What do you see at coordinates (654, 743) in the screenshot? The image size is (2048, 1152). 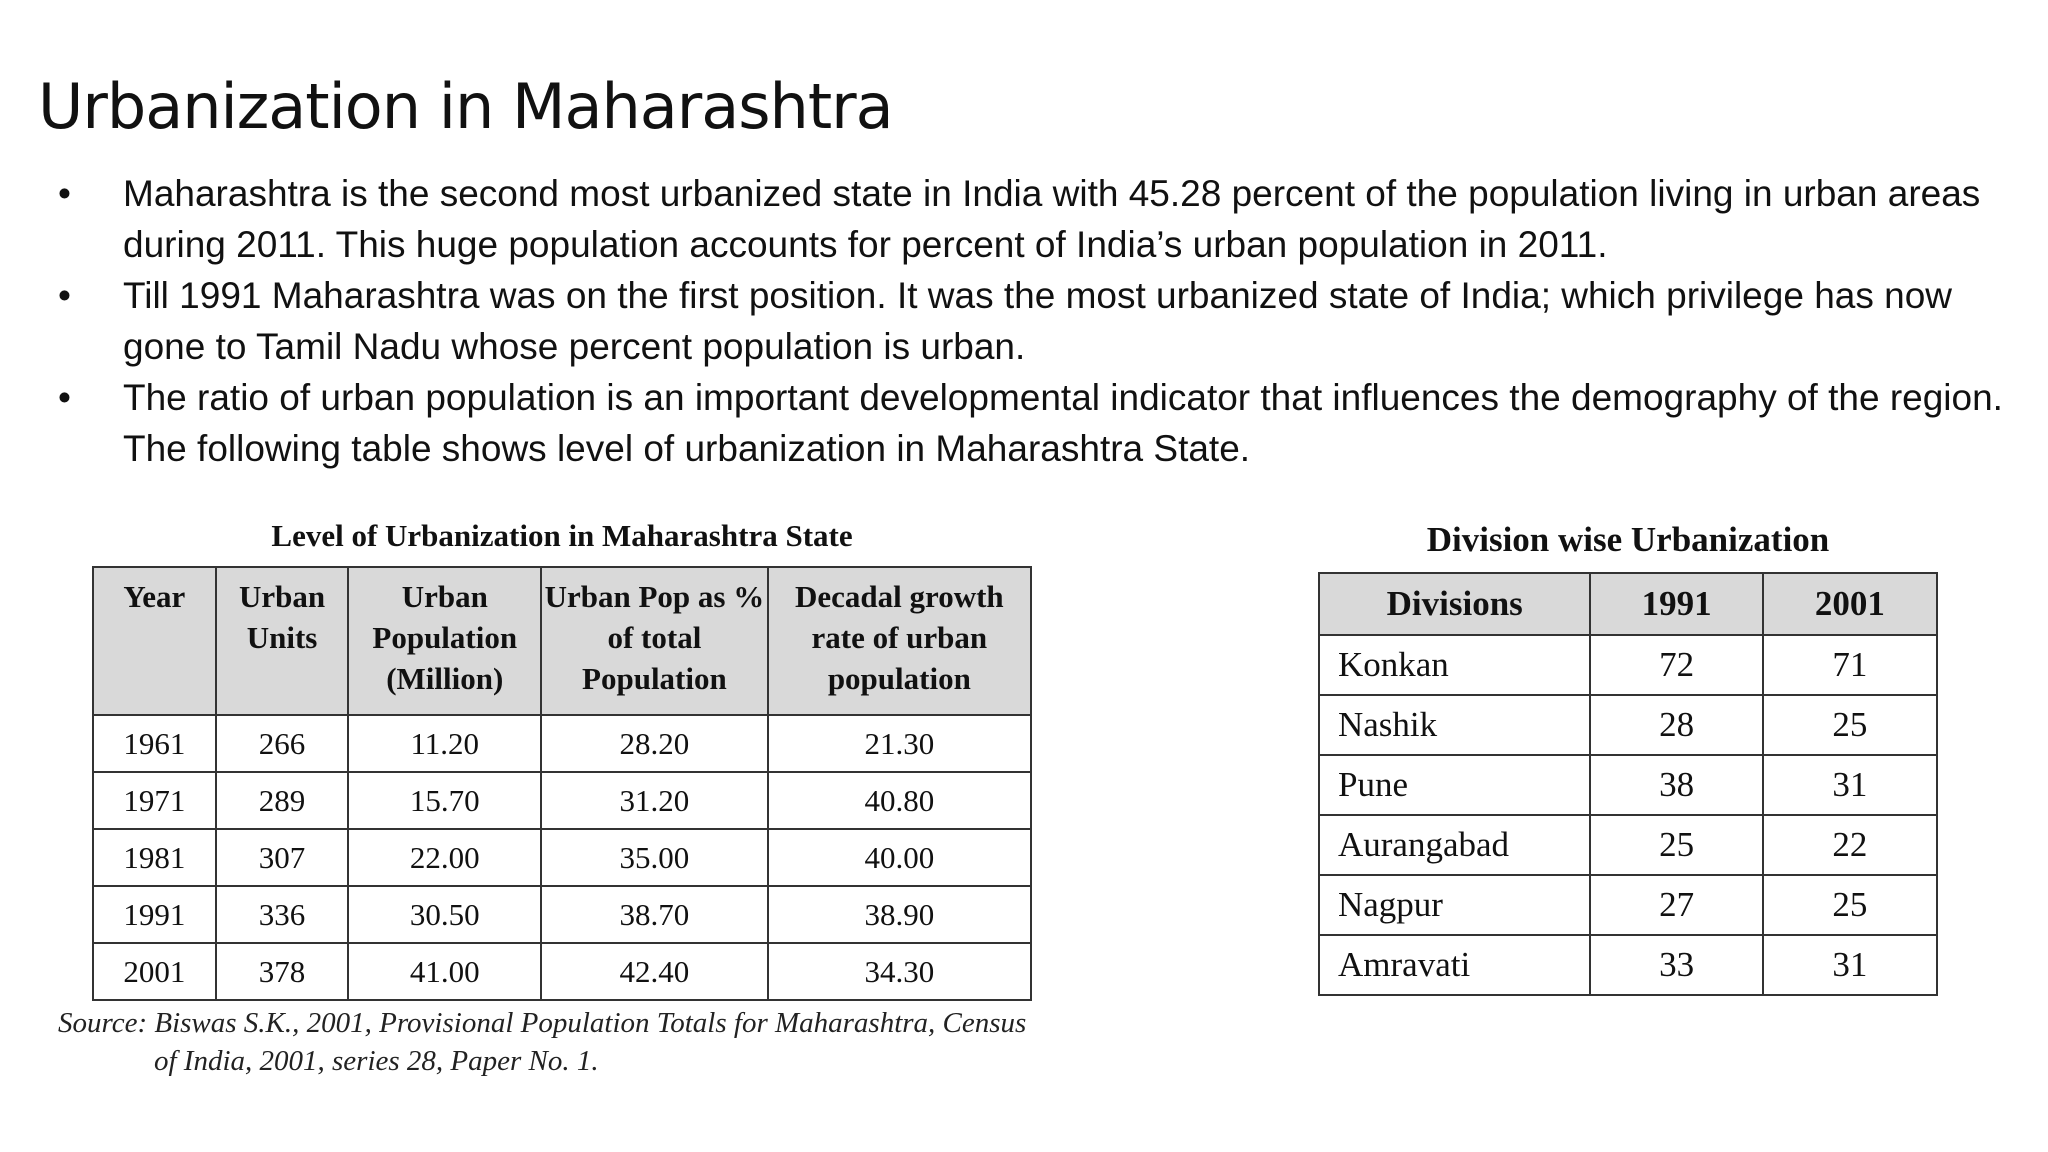 I see `cell-urban-pop-percent: 28.20` at bounding box center [654, 743].